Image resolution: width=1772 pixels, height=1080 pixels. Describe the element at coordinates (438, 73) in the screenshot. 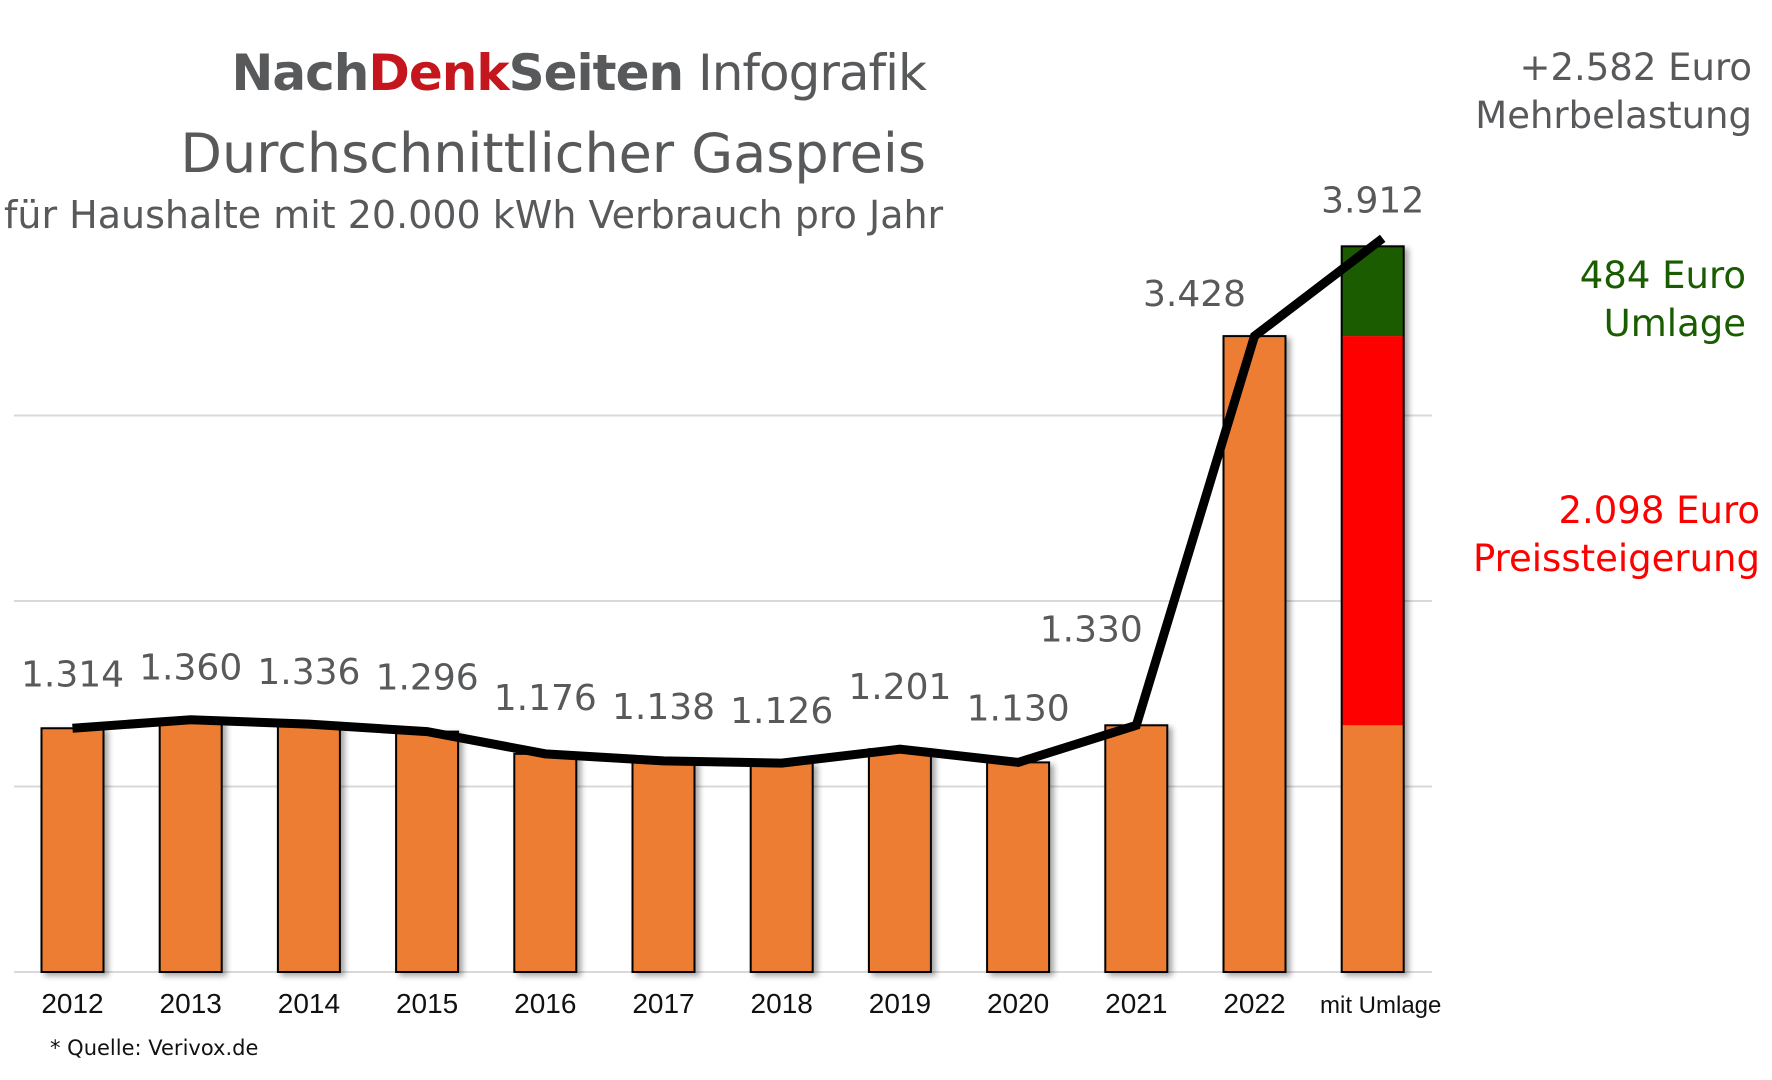

I see `brand-denk: Denk` at that location.